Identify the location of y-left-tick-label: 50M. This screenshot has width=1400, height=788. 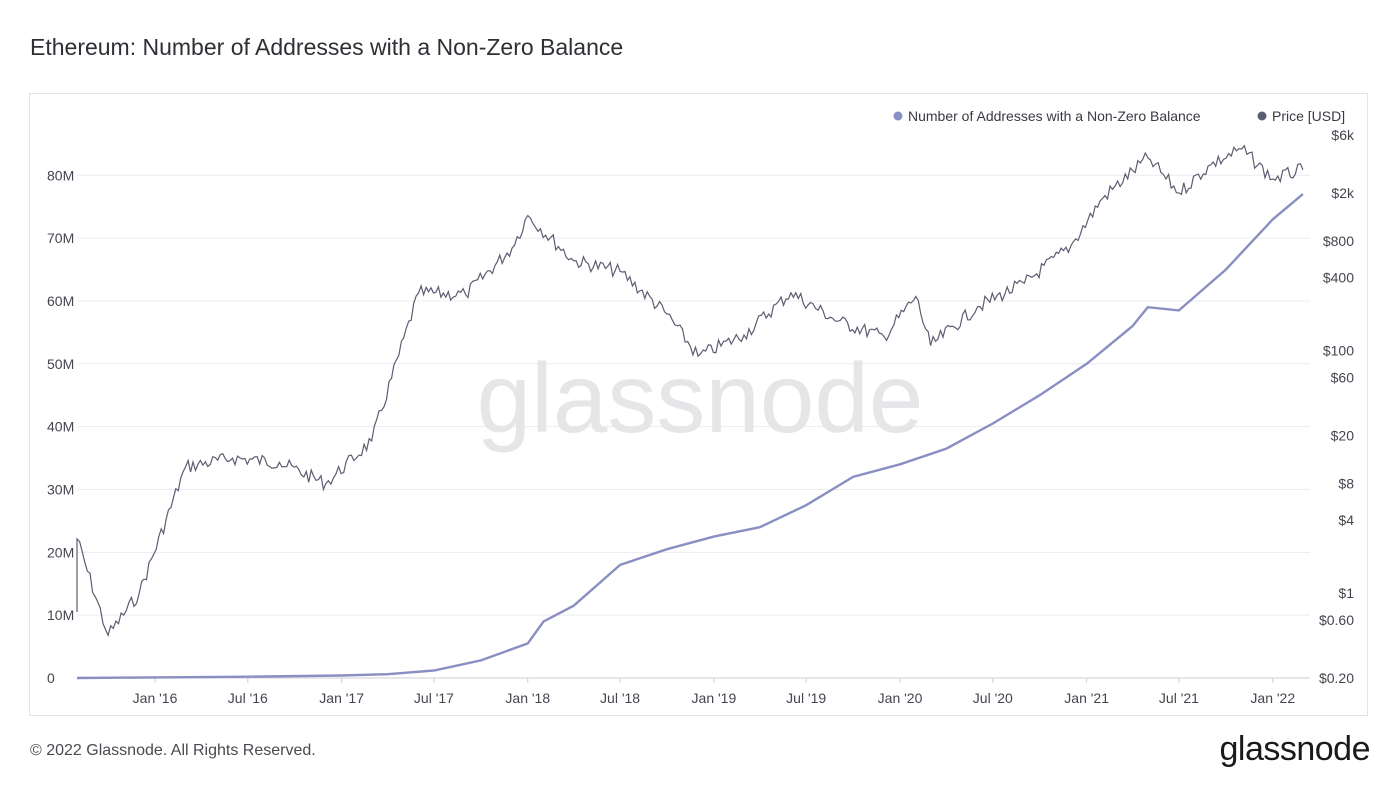
(60, 364).